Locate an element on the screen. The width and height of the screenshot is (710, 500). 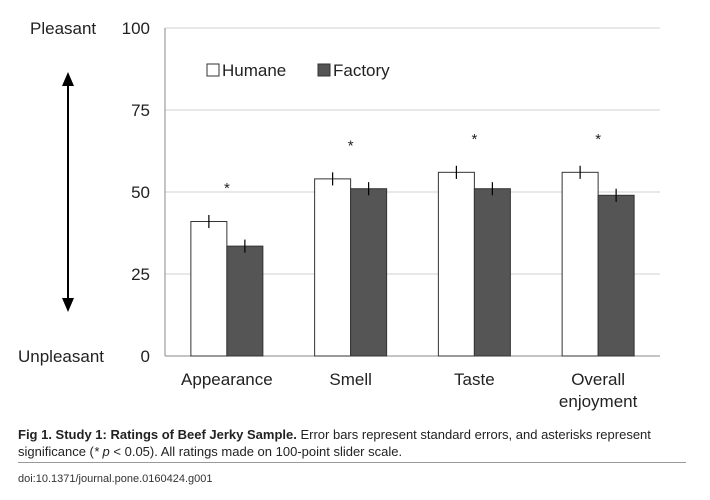
caption-p-italic: * p is located at coordinates (101, 451).